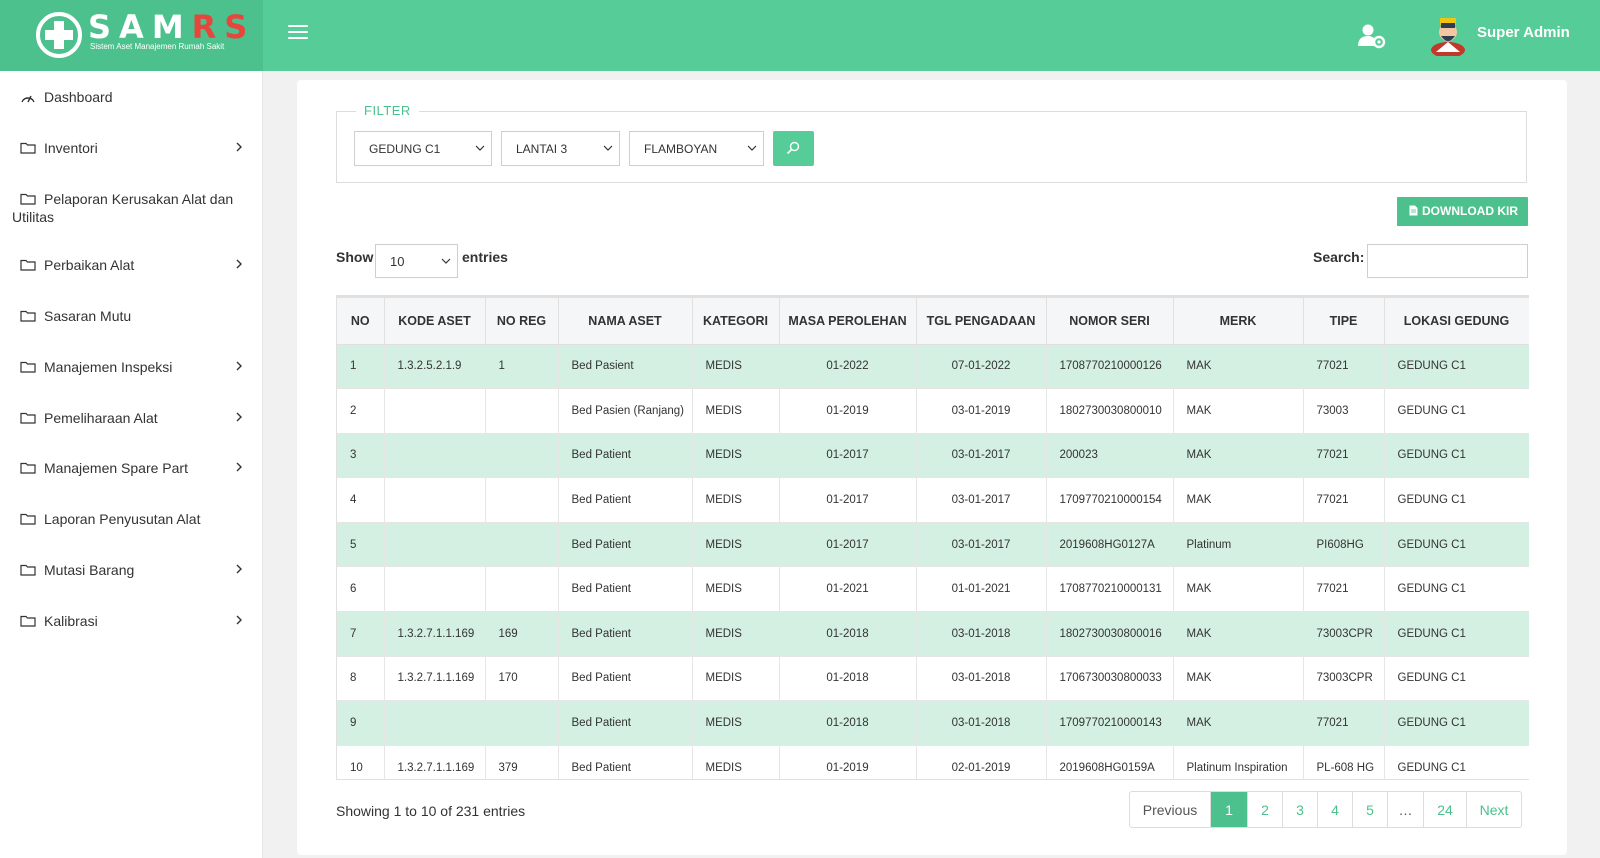 The width and height of the screenshot is (1600, 858). I want to click on column-header-merk: MERK, so click(1238, 320).